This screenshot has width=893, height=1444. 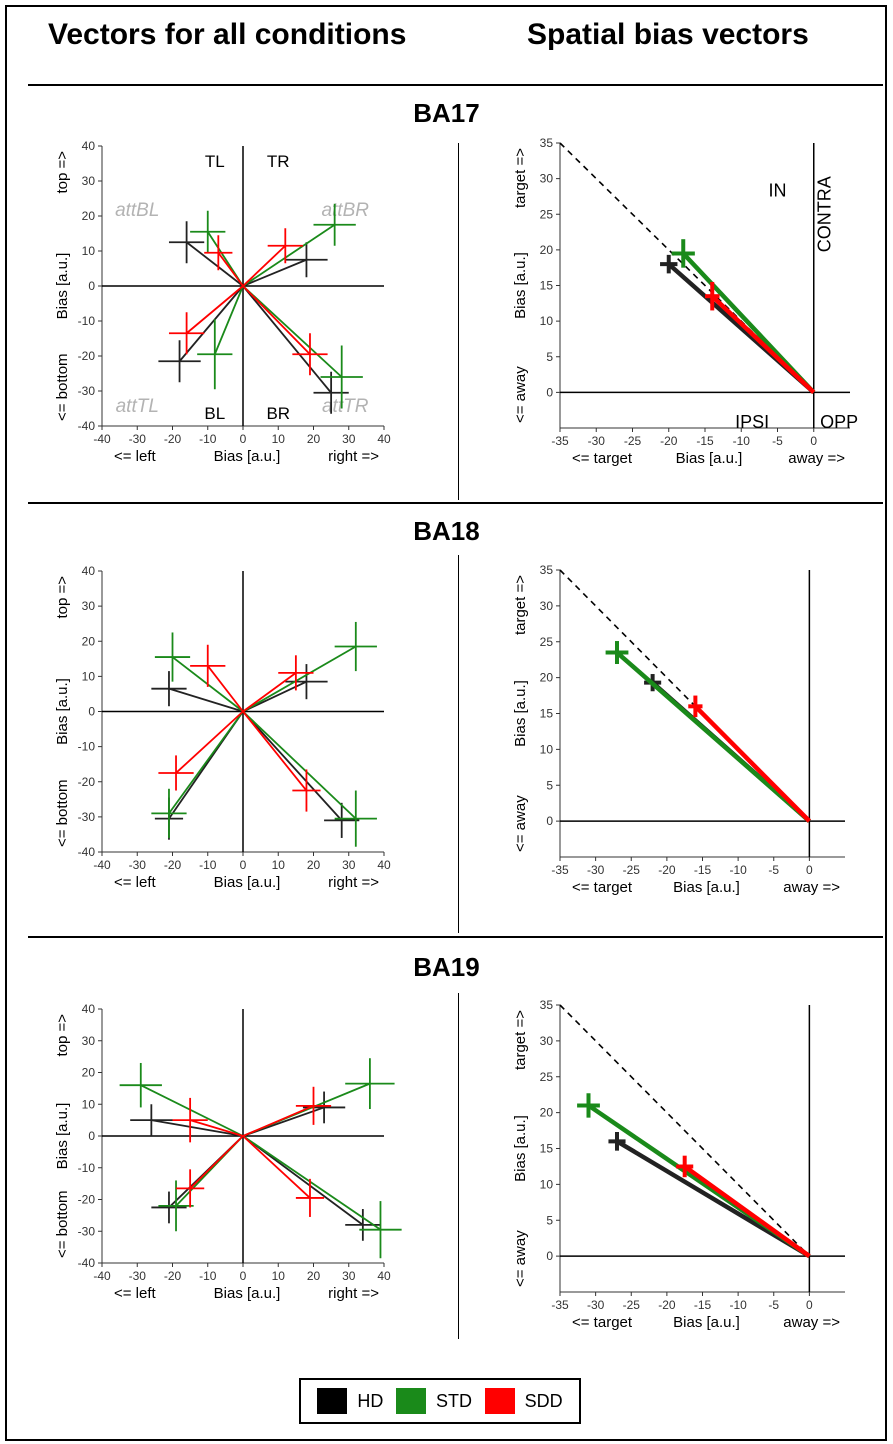 What do you see at coordinates (523, 1401) in the screenshot?
I see `legend-item-sdd: SDD` at bounding box center [523, 1401].